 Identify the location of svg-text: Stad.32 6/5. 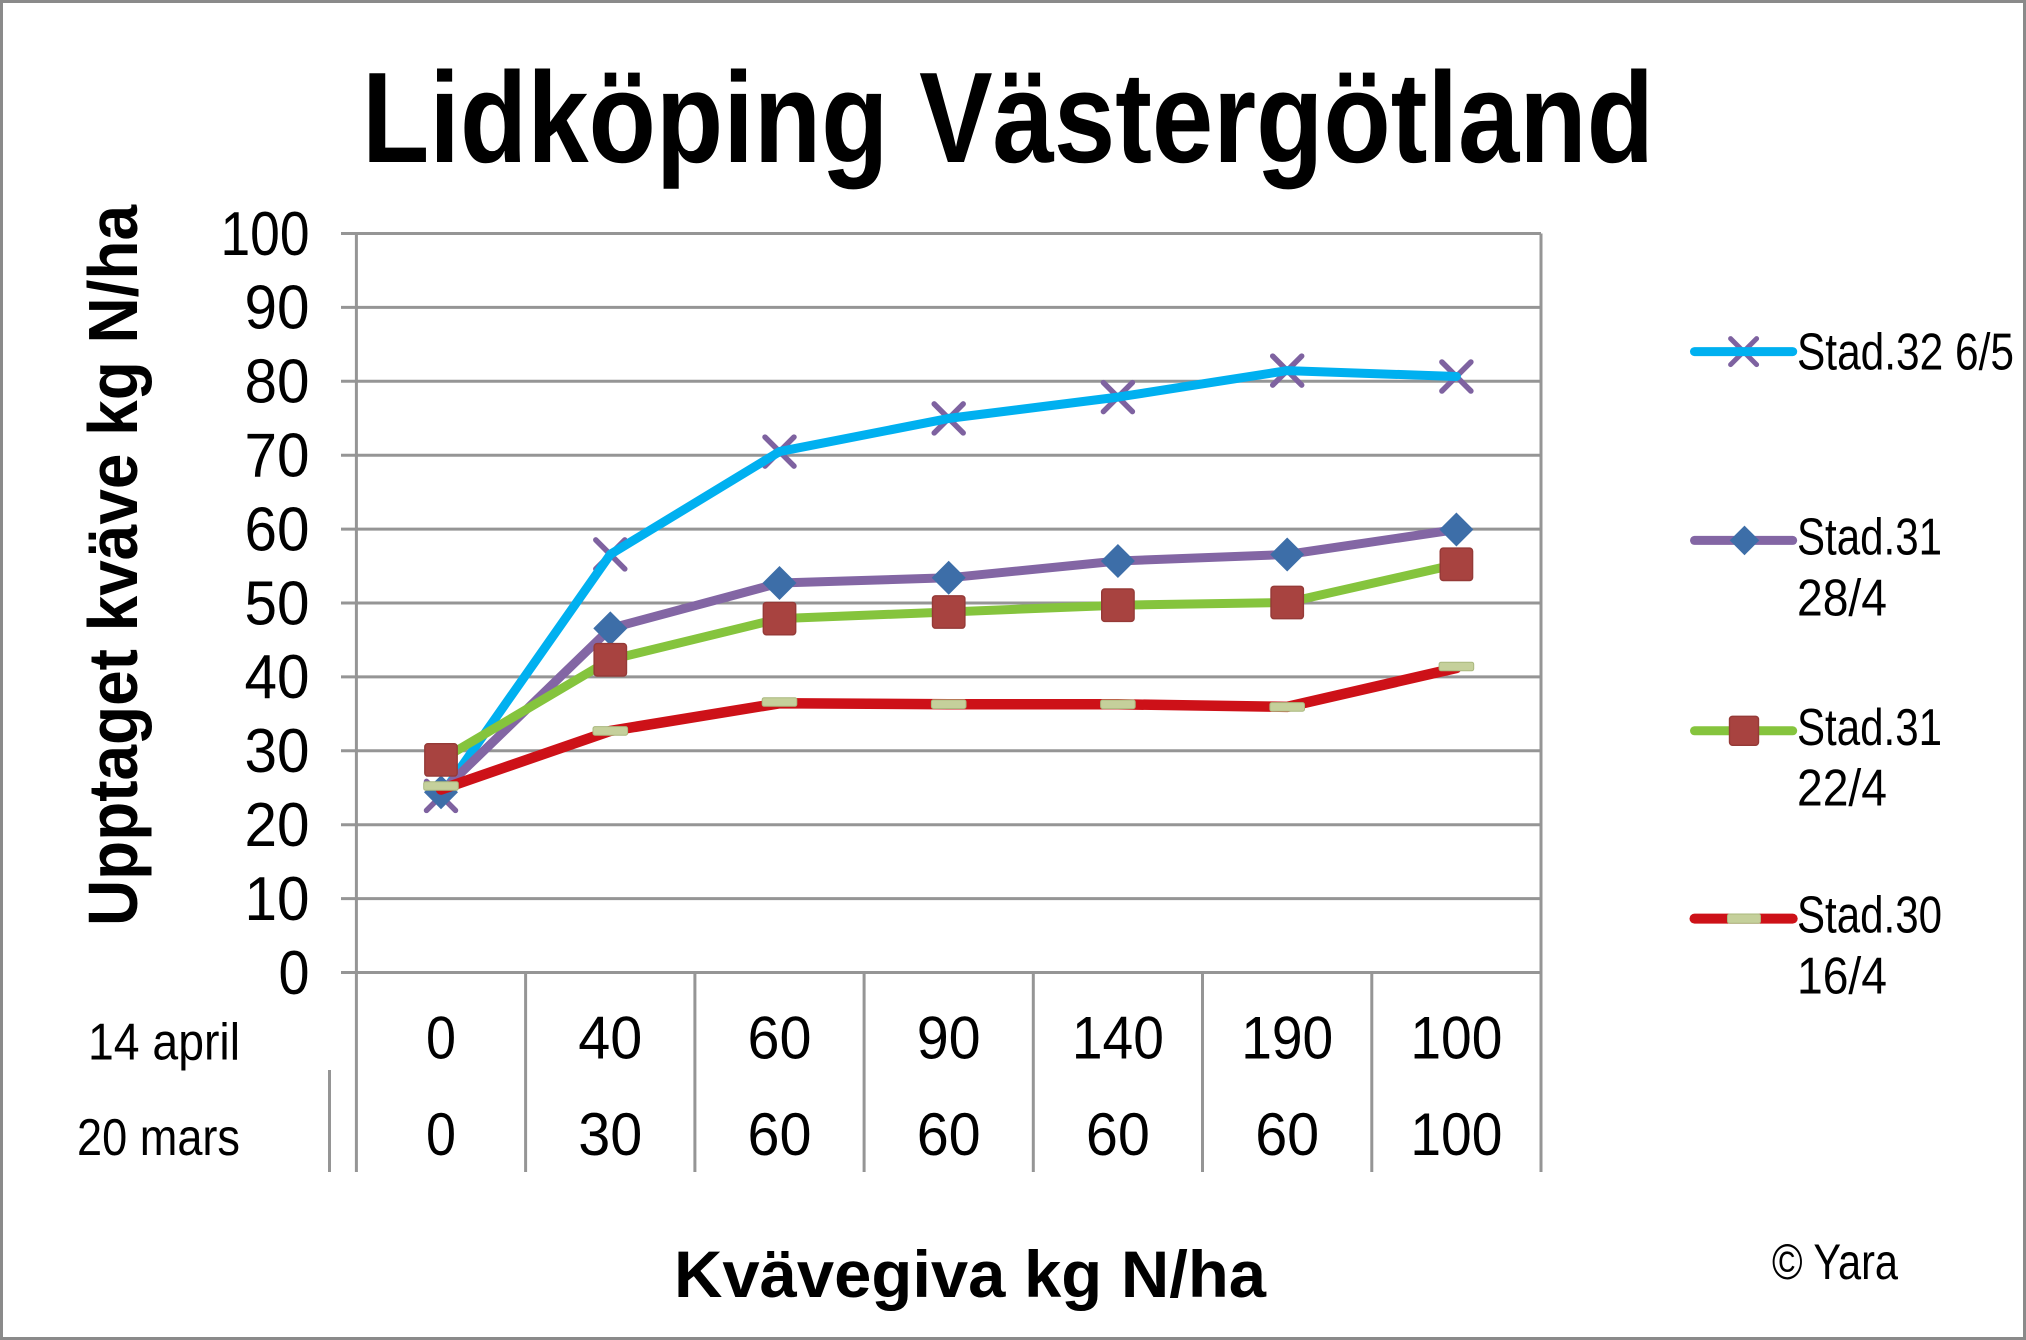
(1905, 353).